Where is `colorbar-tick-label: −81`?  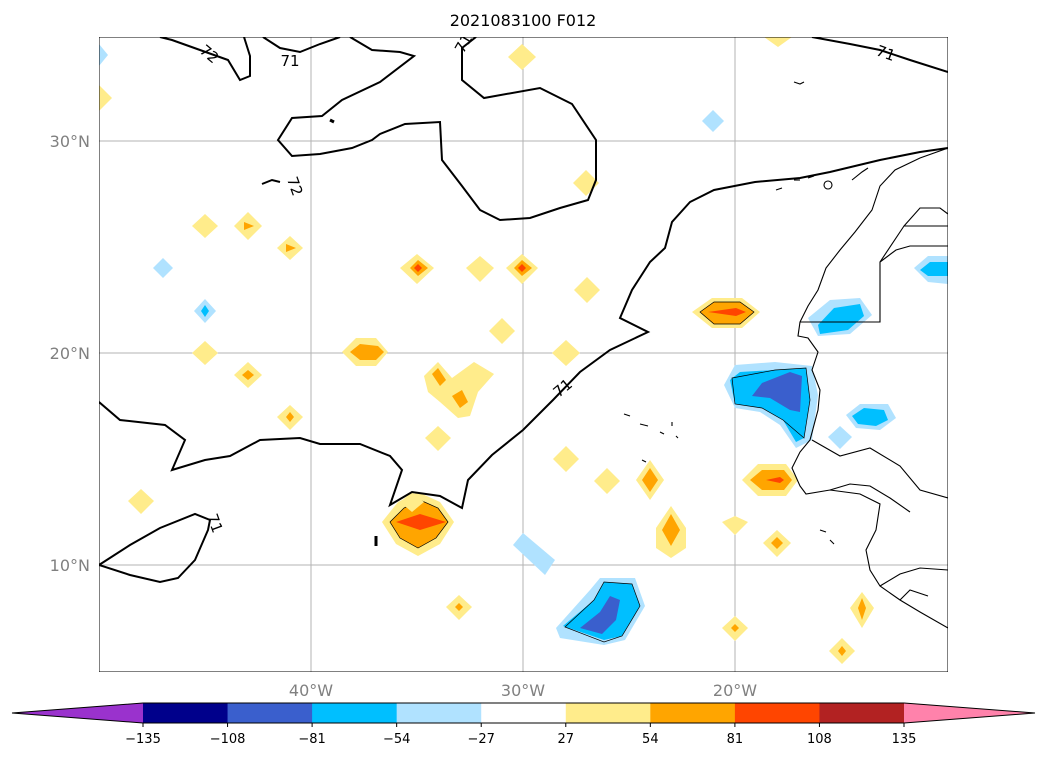 colorbar-tick-label: −81 is located at coordinates (311, 739).